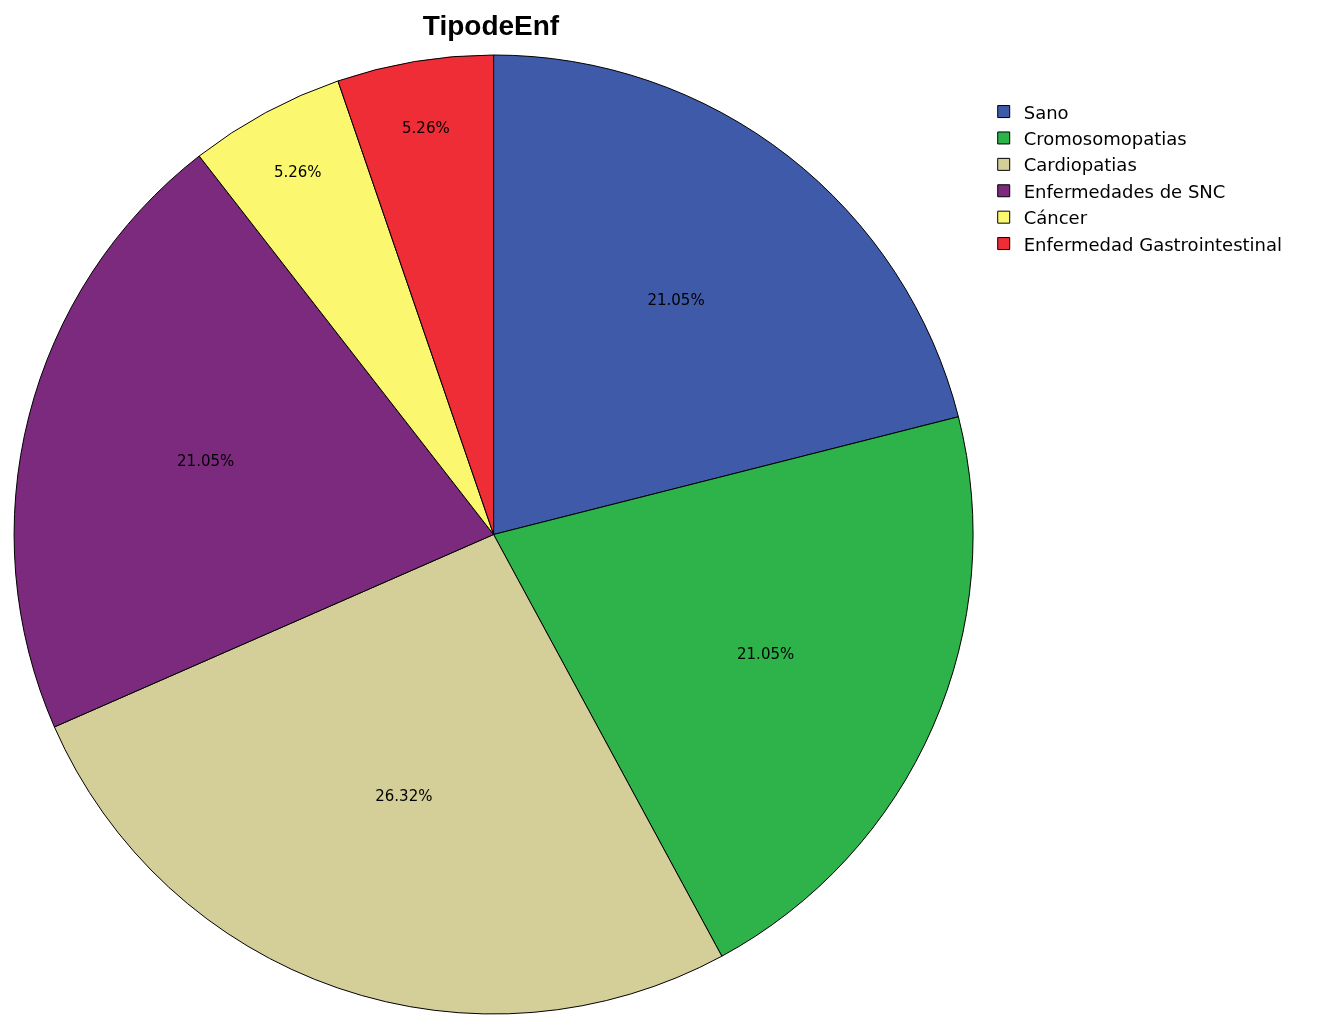 The image size is (1327, 1019). Describe the element at coordinates (1046, 112) in the screenshot. I see `legend-label: Sano` at that location.